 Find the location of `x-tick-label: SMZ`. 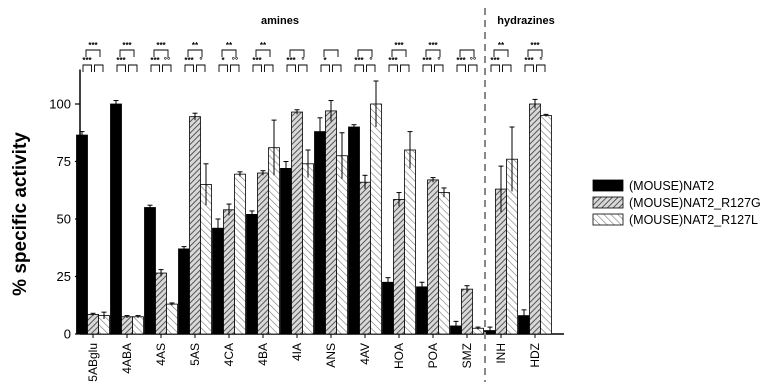

x-tick-label: SMZ is located at coordinates (467, 355).